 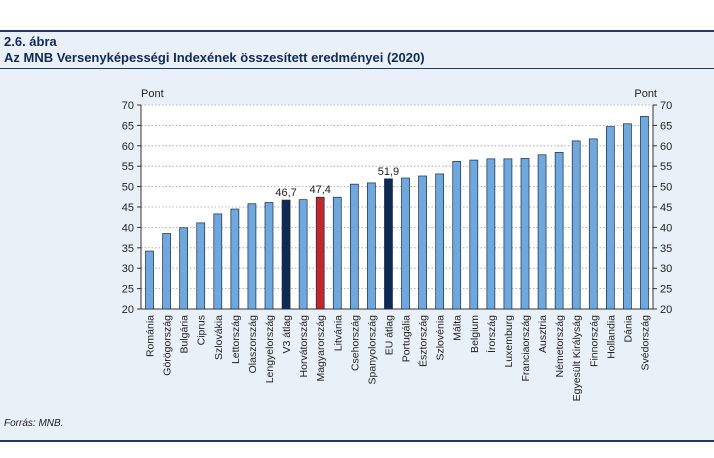 I want to click on x-tick-label: Egyesült Királyság, so click(x=577, y=358).